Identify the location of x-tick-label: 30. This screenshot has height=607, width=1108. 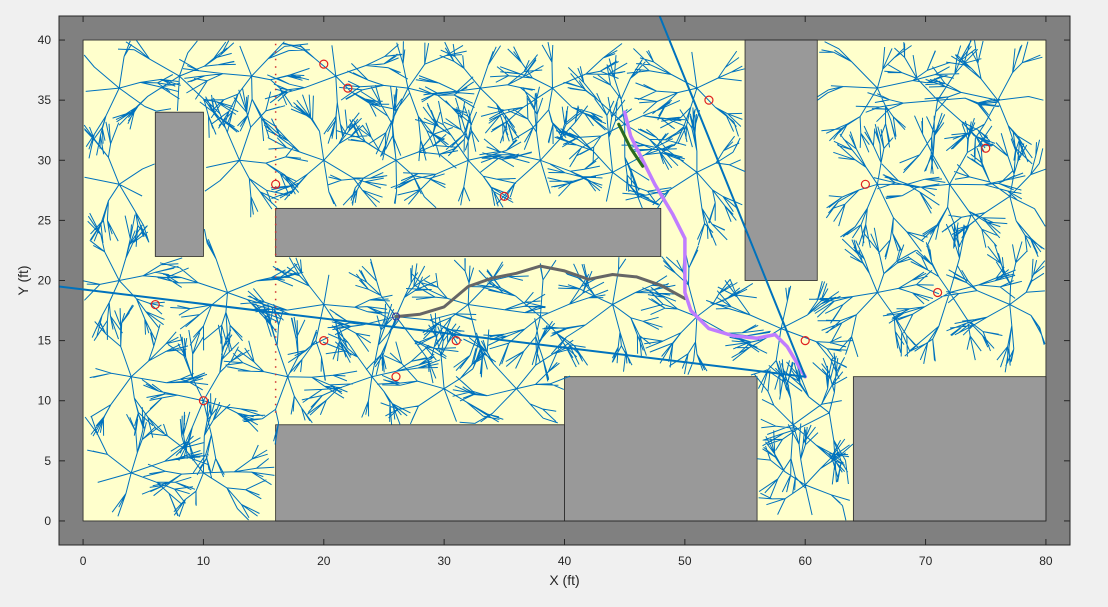
(444, 561).